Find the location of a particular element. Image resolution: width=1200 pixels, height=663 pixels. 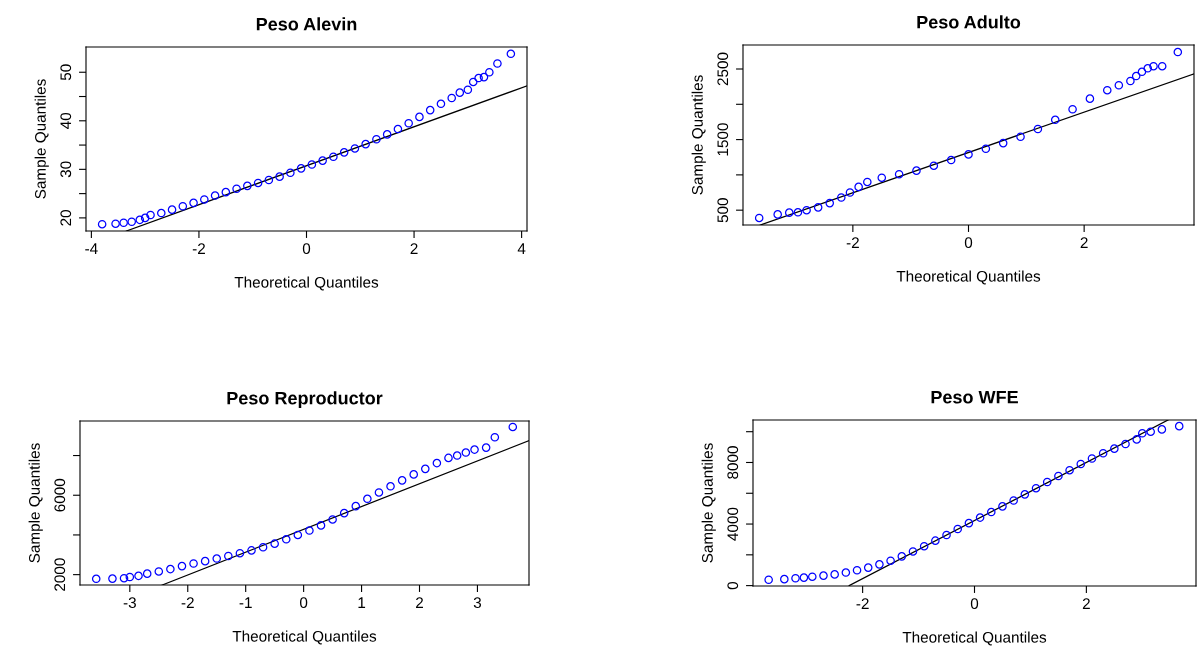

x-tick-label: 1 is located at coordinates (362, 602).